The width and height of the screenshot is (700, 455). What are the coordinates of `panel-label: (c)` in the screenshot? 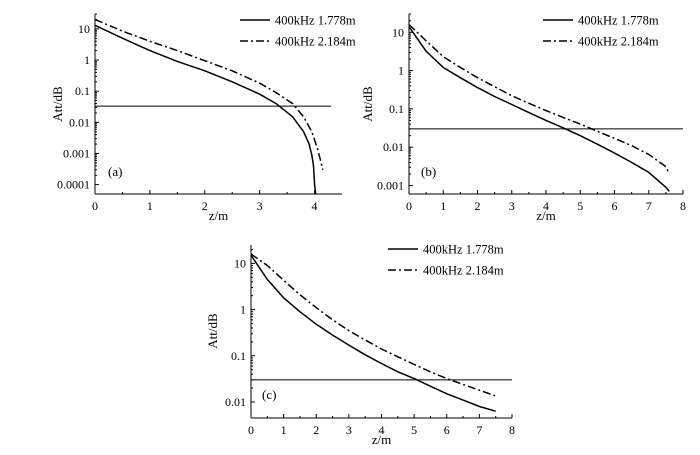 It's located at (269, 394).